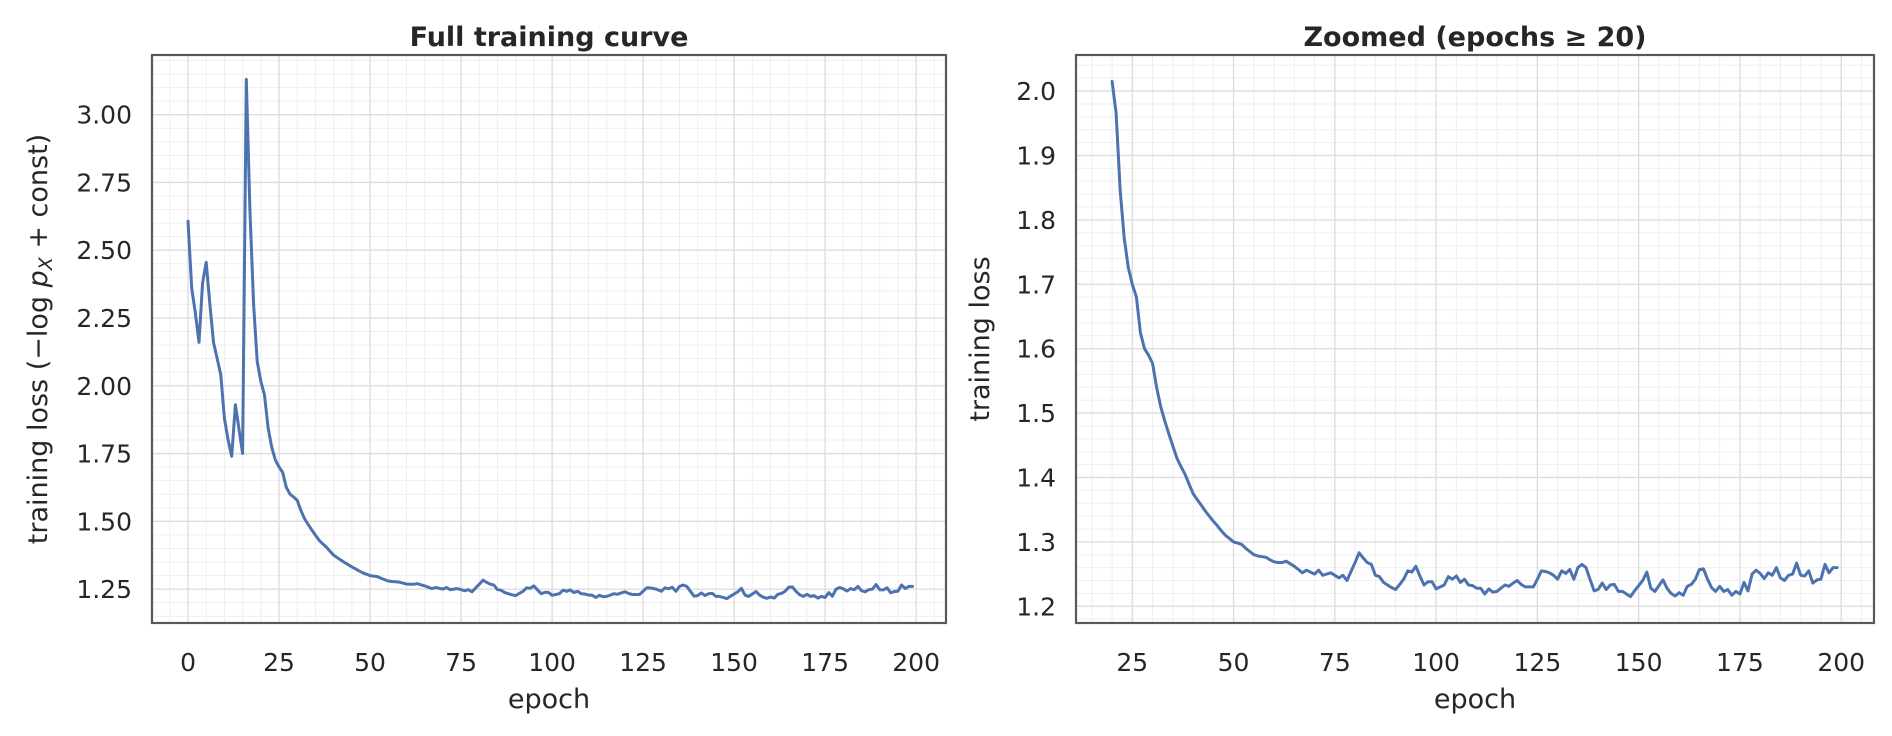 This screenshot has width=1892, height=736. What do you see at coordinates (980, 338) in the screenshot?
I see `y-axis-label: training loss` at bounding box center [980, 338].